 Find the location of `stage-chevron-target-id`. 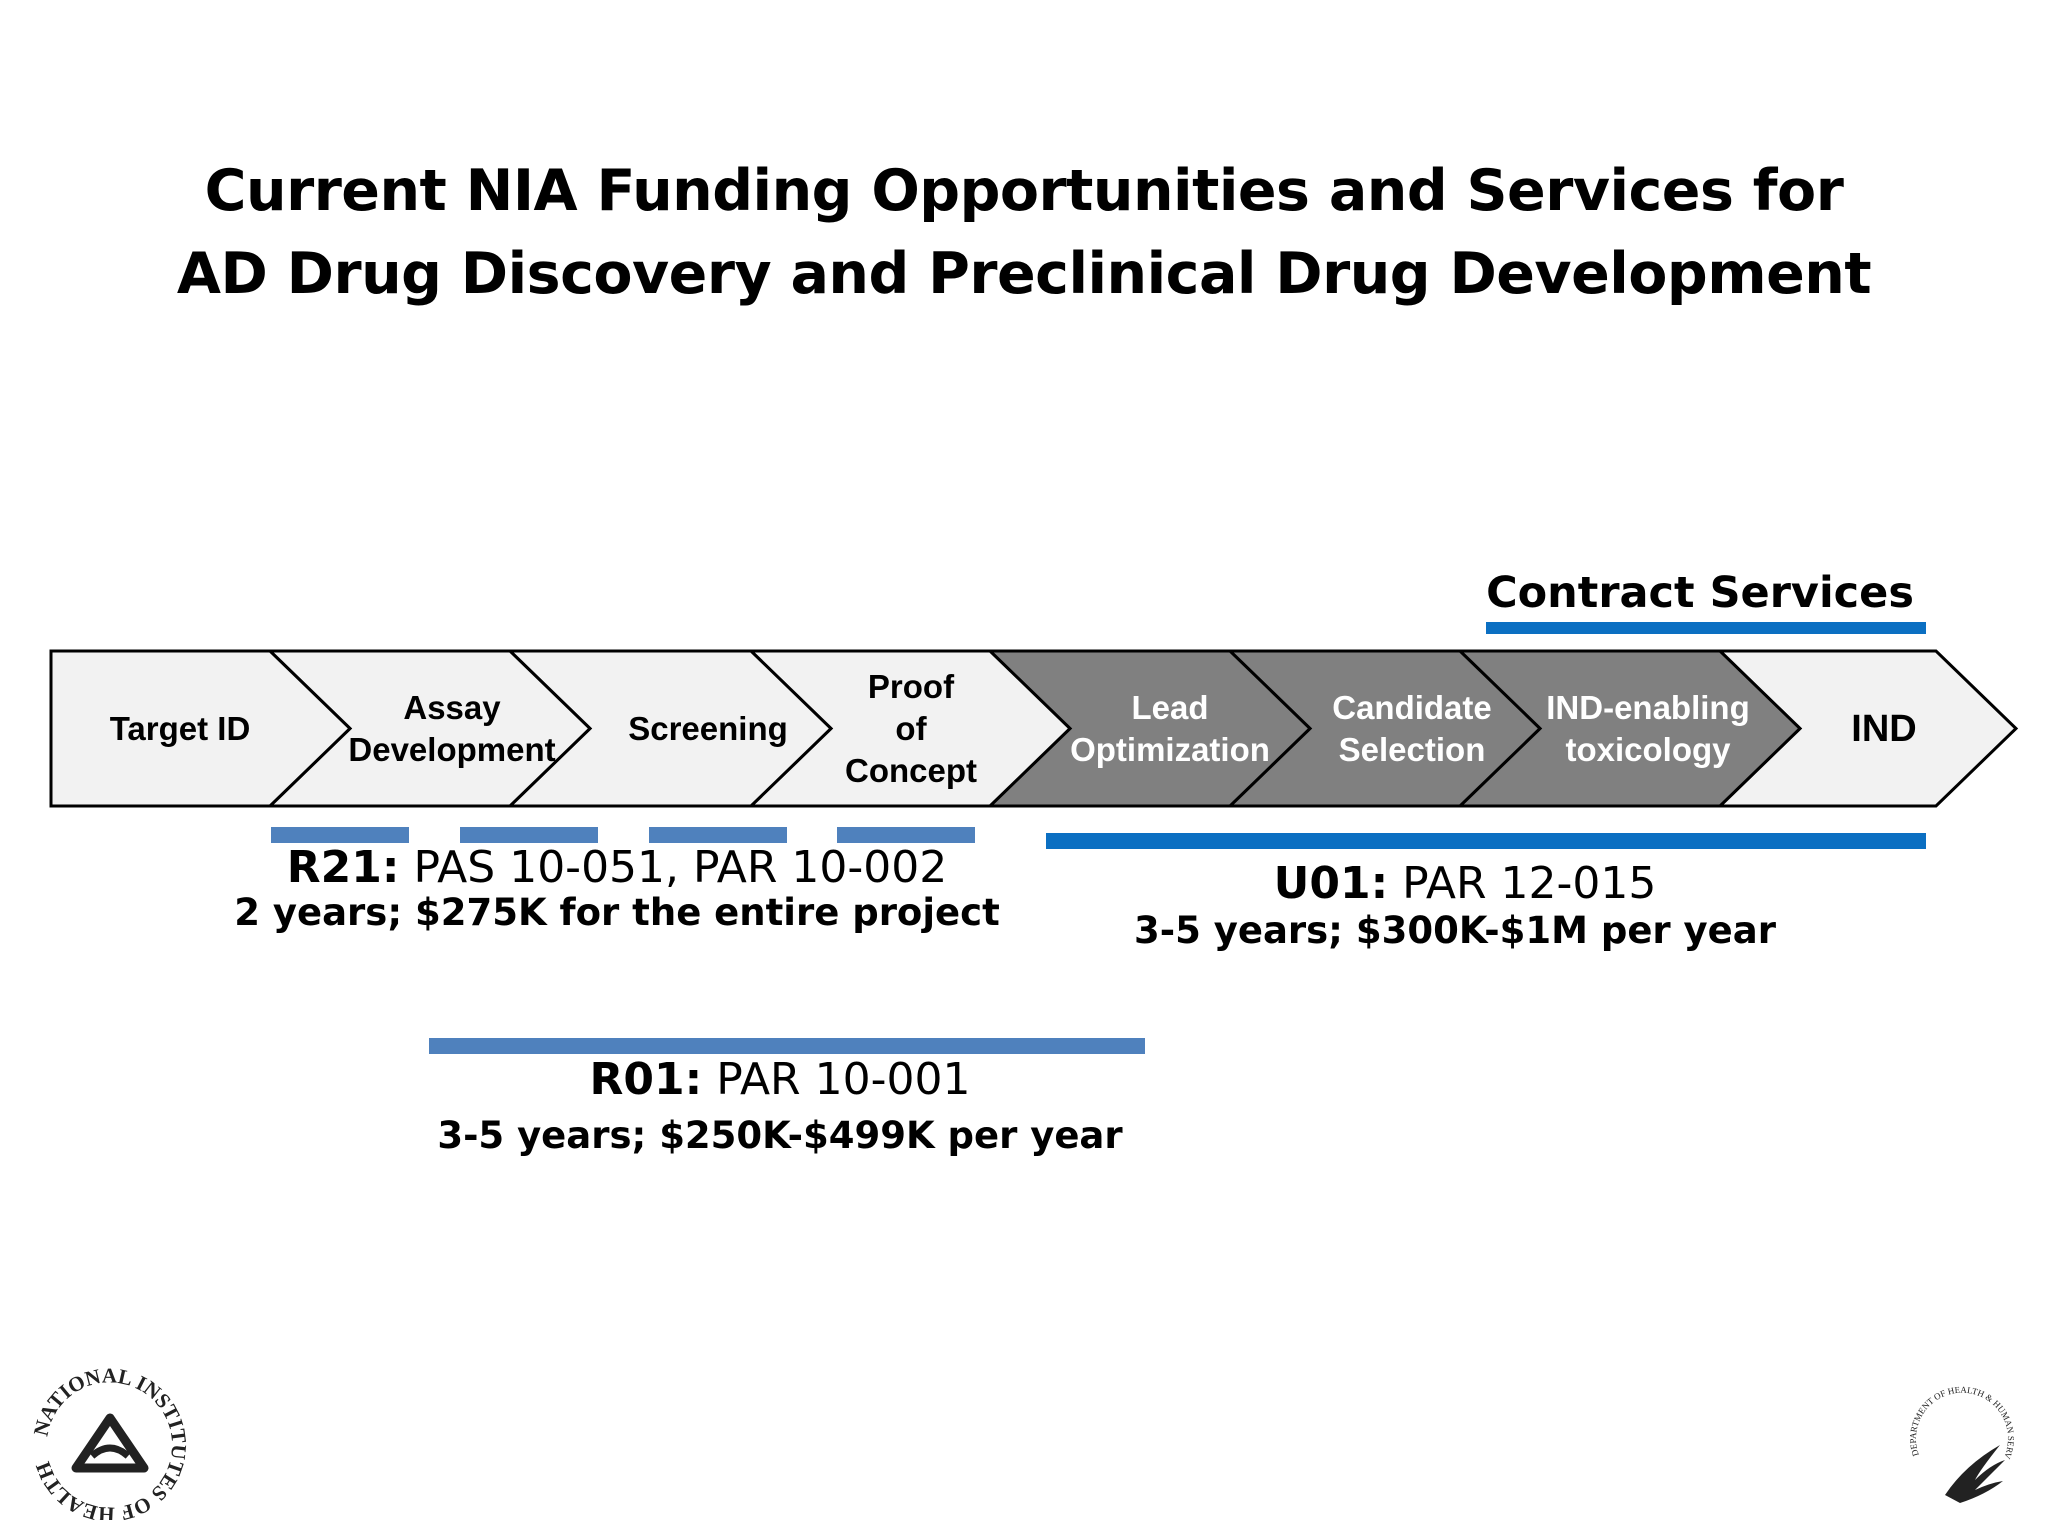

stage-chevron-target-id is located at coordinates (201, 728).